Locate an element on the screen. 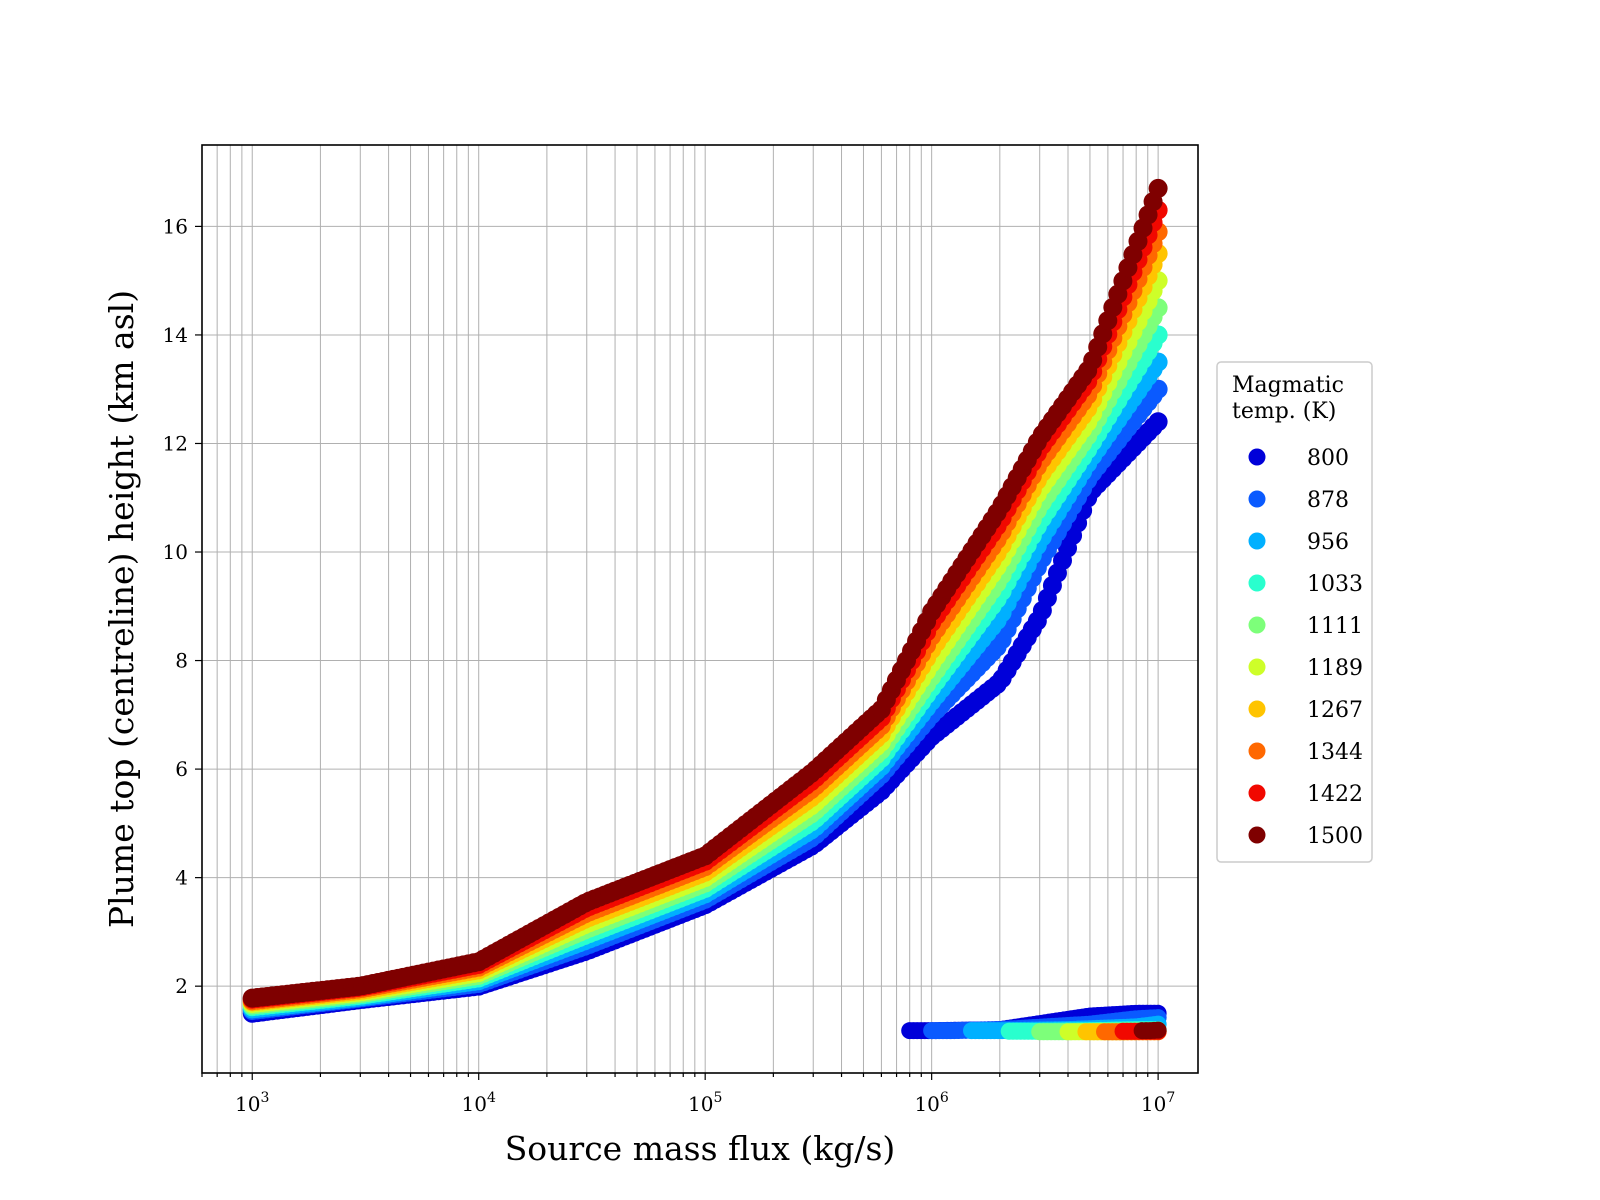  legend-box is located at coordinates (1294, 612).